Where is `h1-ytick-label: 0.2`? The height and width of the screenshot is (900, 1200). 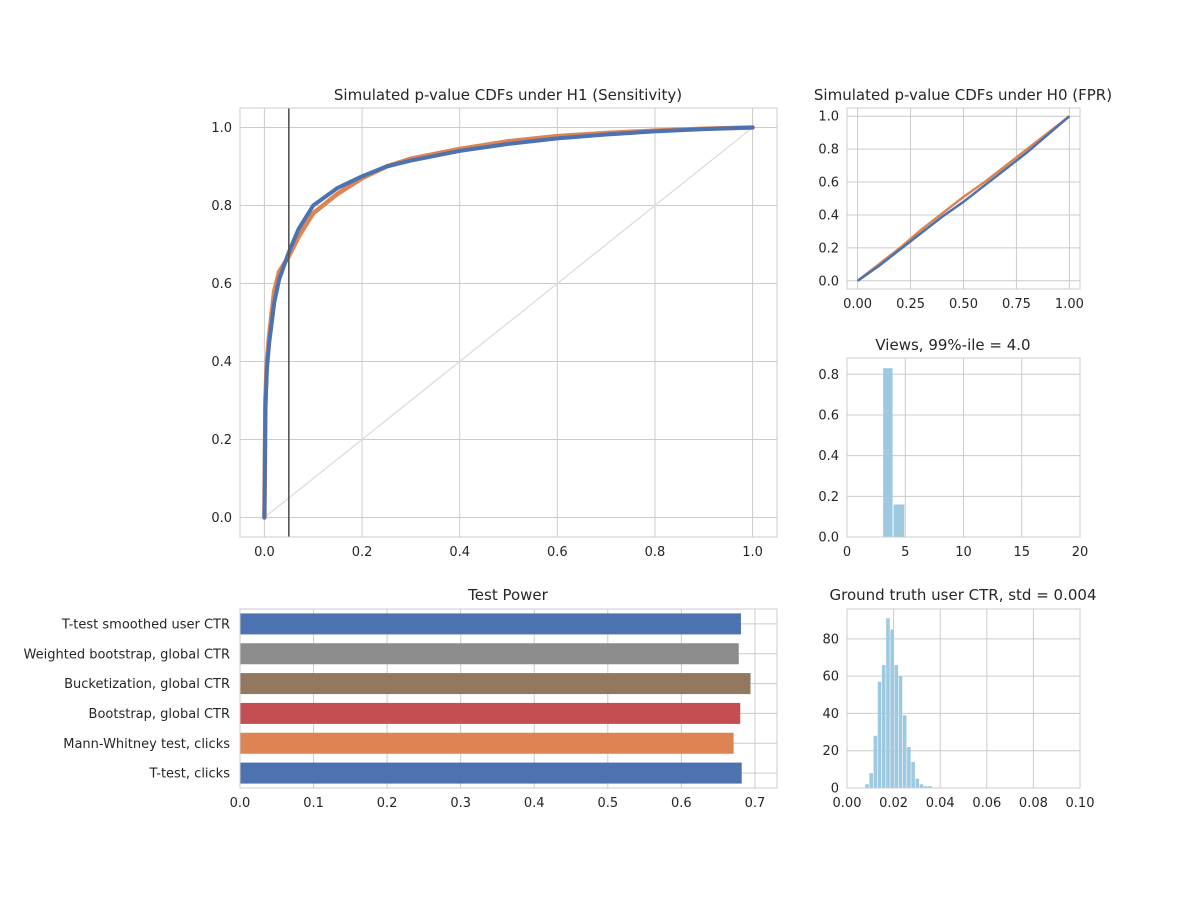 h1-ytick-label: 0.2 is located at coordinates (221, 440).